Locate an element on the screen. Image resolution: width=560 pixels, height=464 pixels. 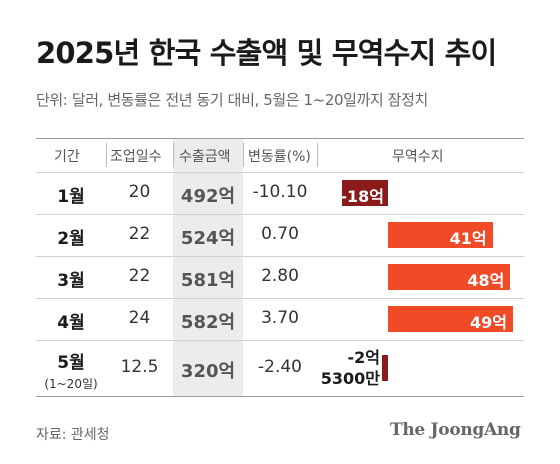
export-column-shade is located at coordinates (208, 267).